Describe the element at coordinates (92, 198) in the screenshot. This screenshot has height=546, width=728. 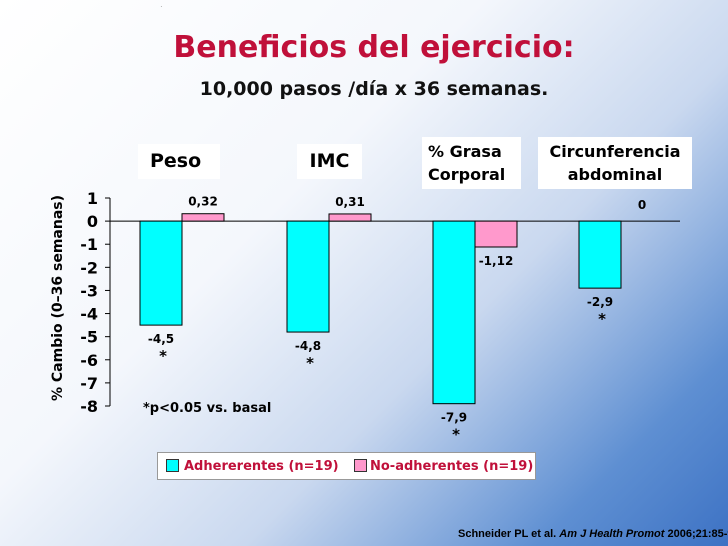
I see `y-tick-label: 1` at that location.